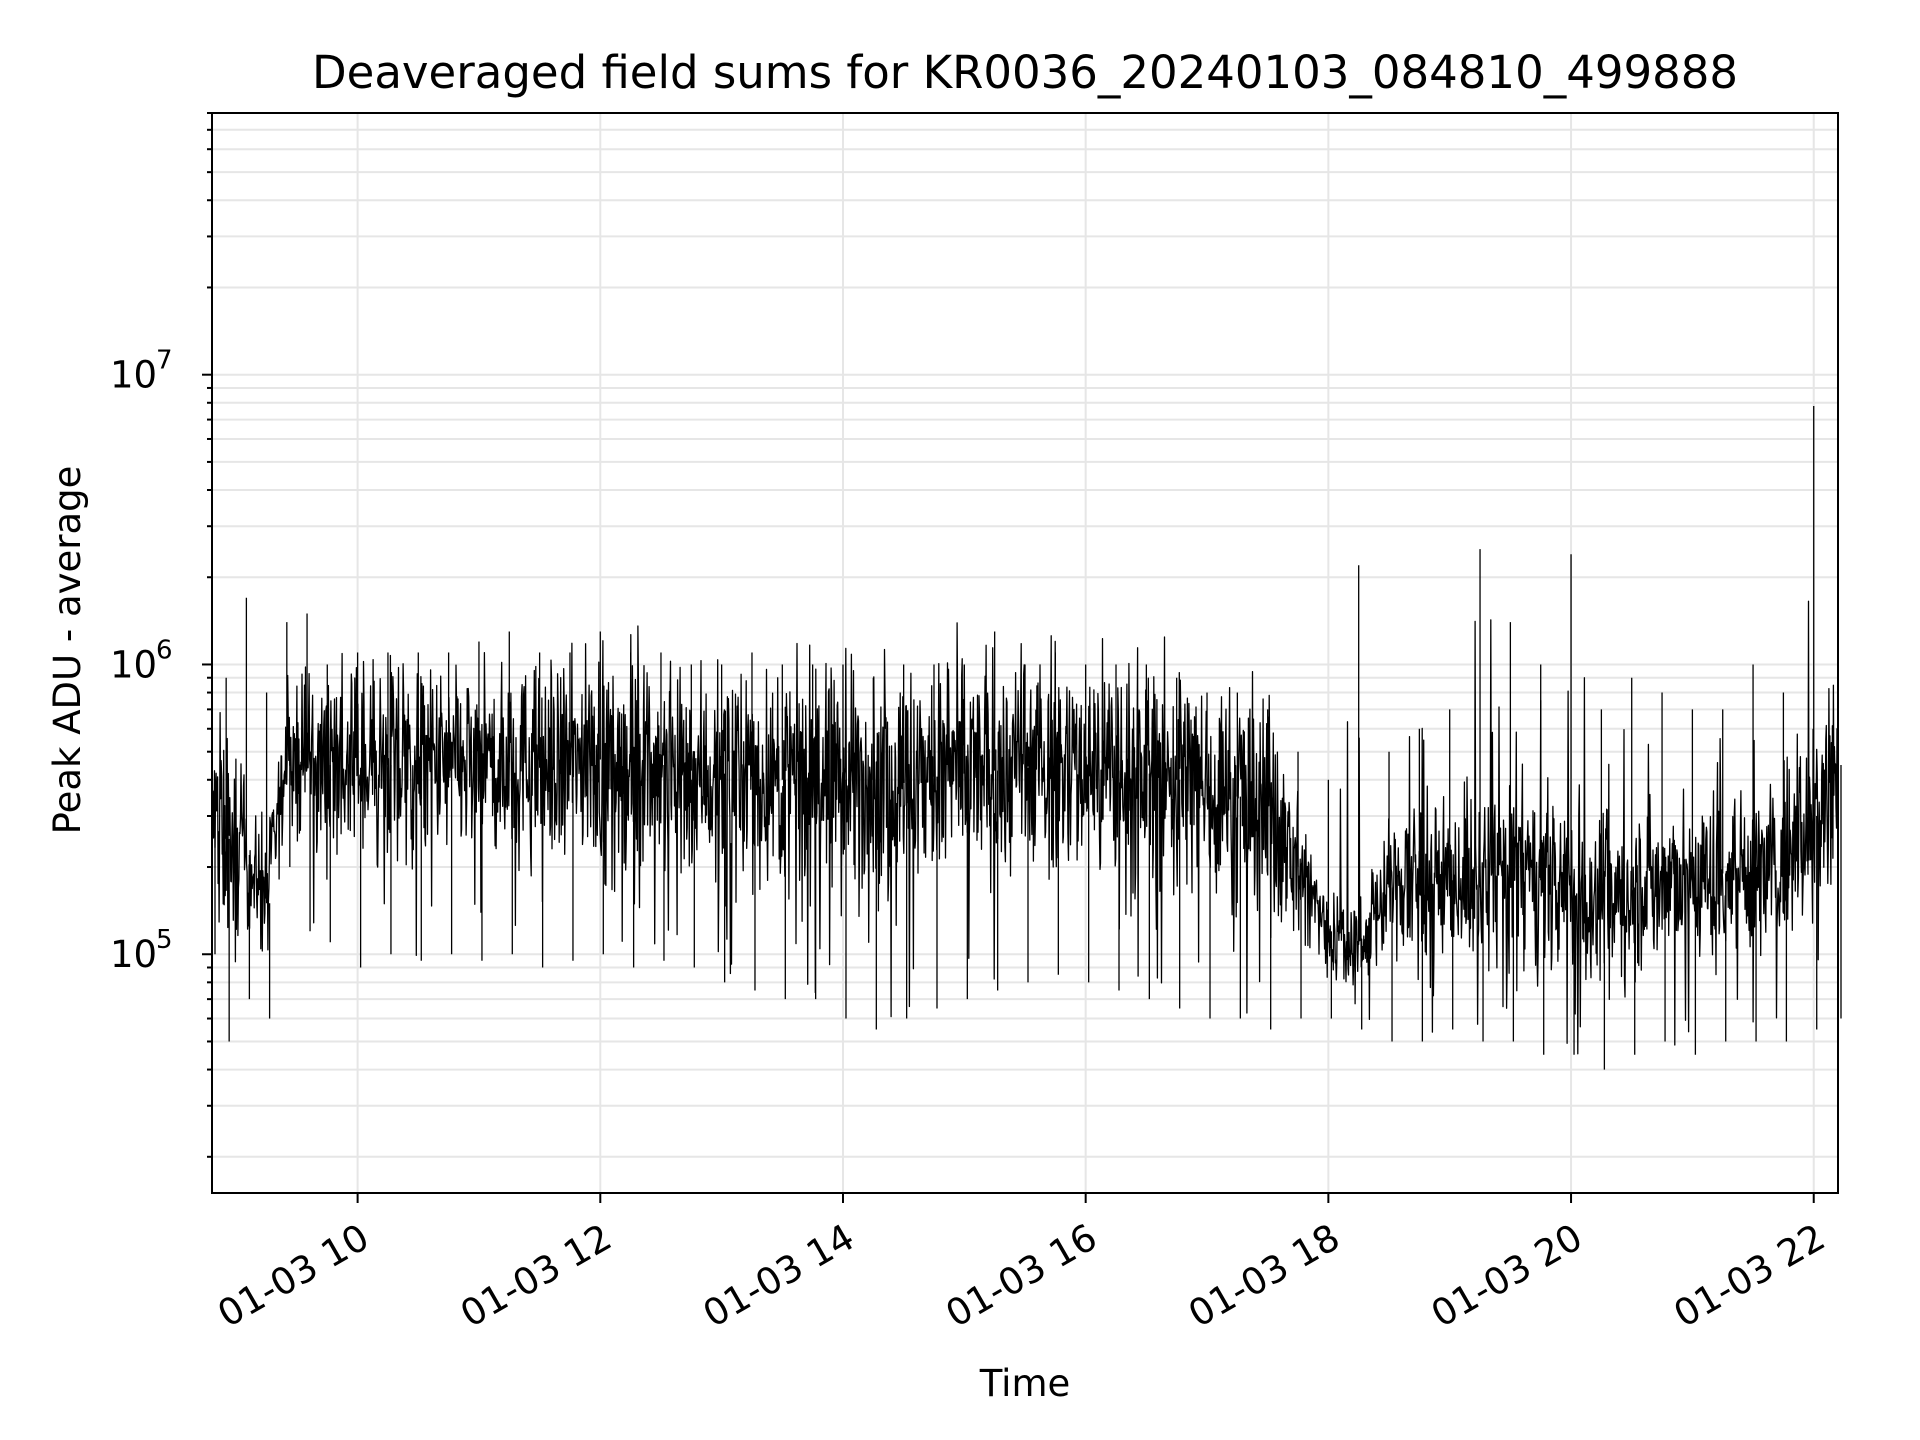 This screenshot has width=1920, height=1440. I want to click on y-tick-label: 10⁶, so click(141, 660).